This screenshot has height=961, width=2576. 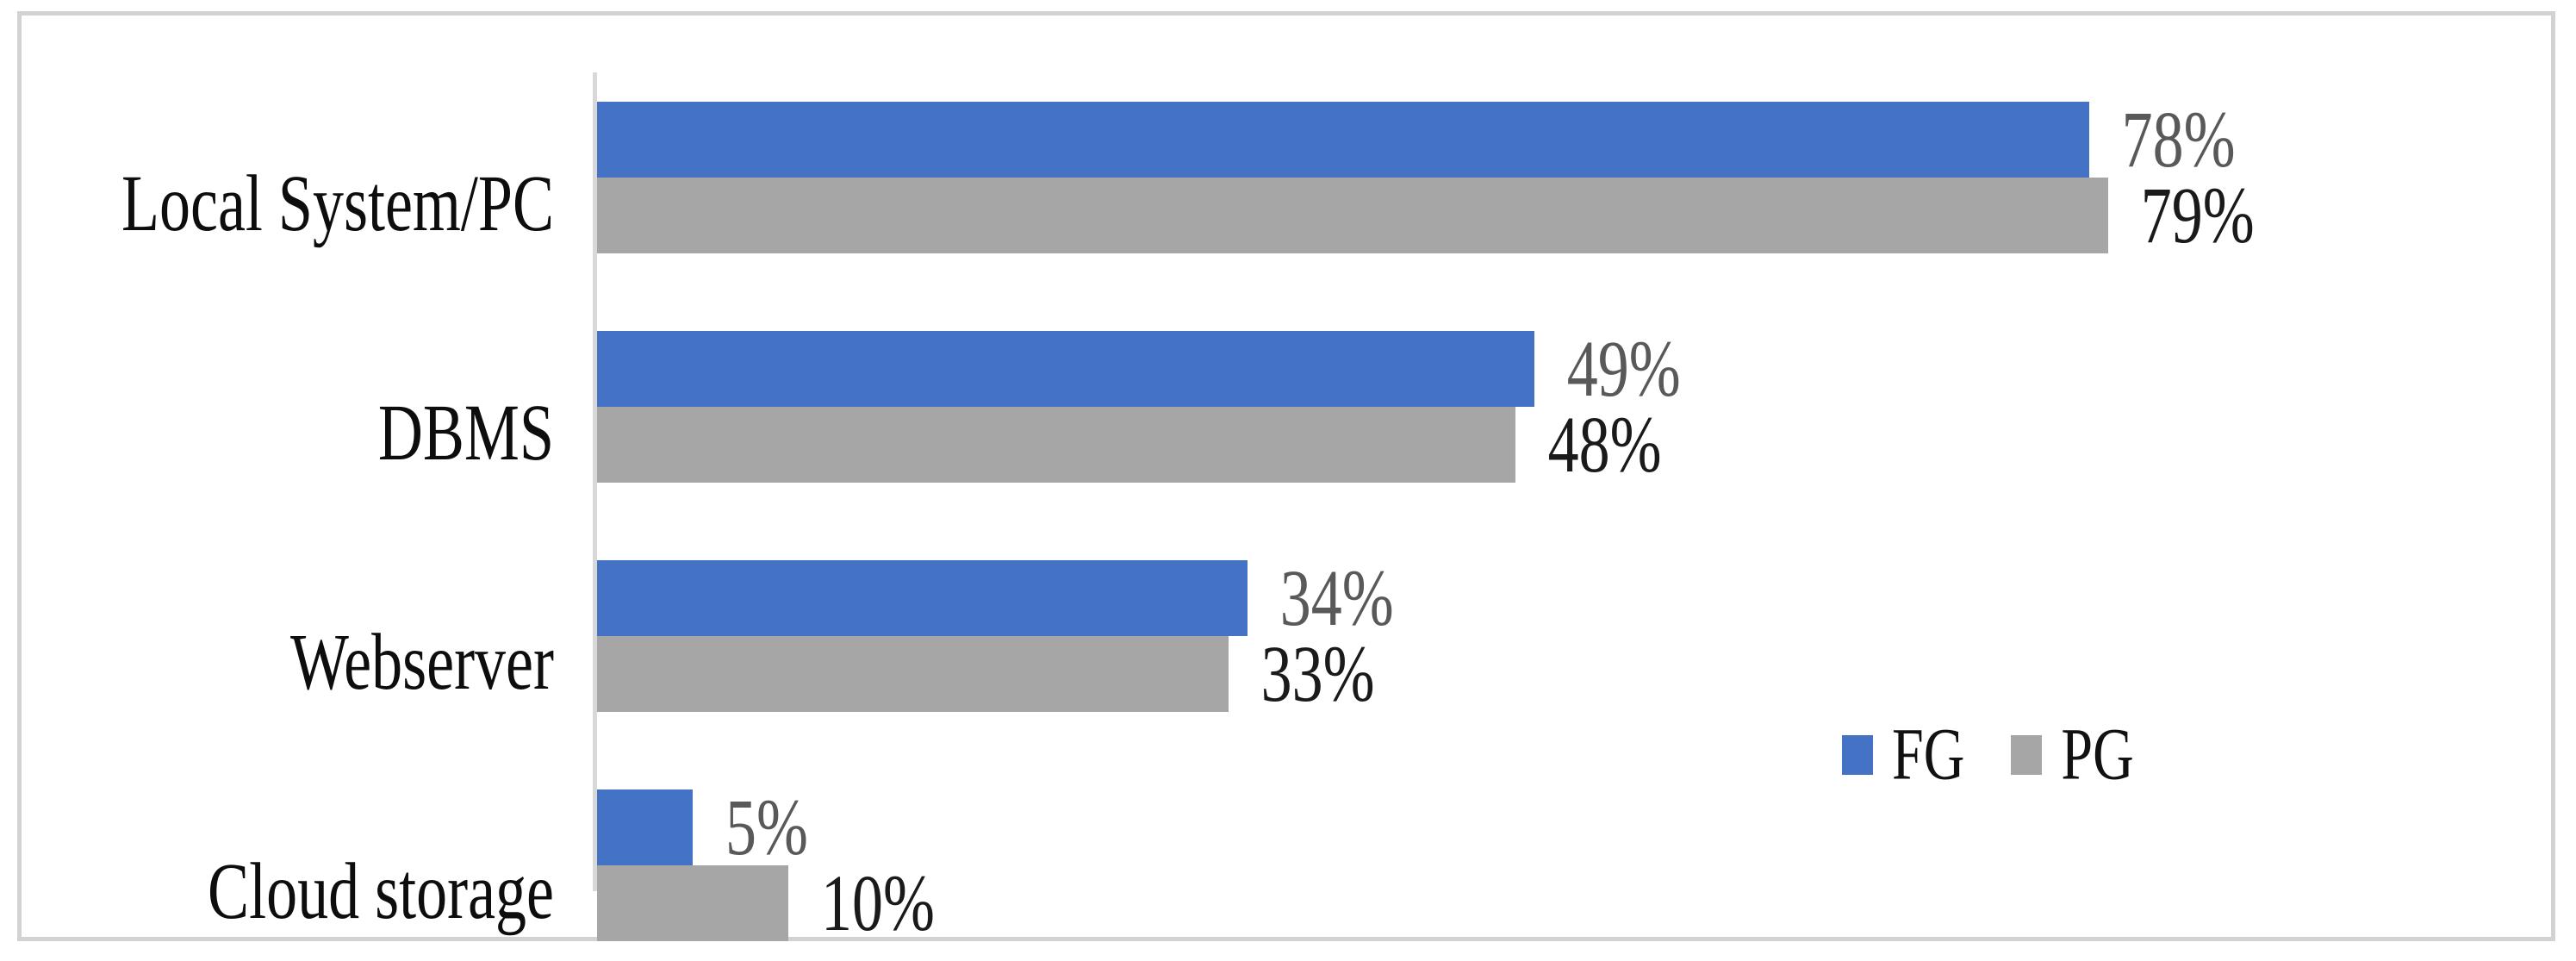 I want to click on fg-value-label: 34%, so click(x=1336, y=598).